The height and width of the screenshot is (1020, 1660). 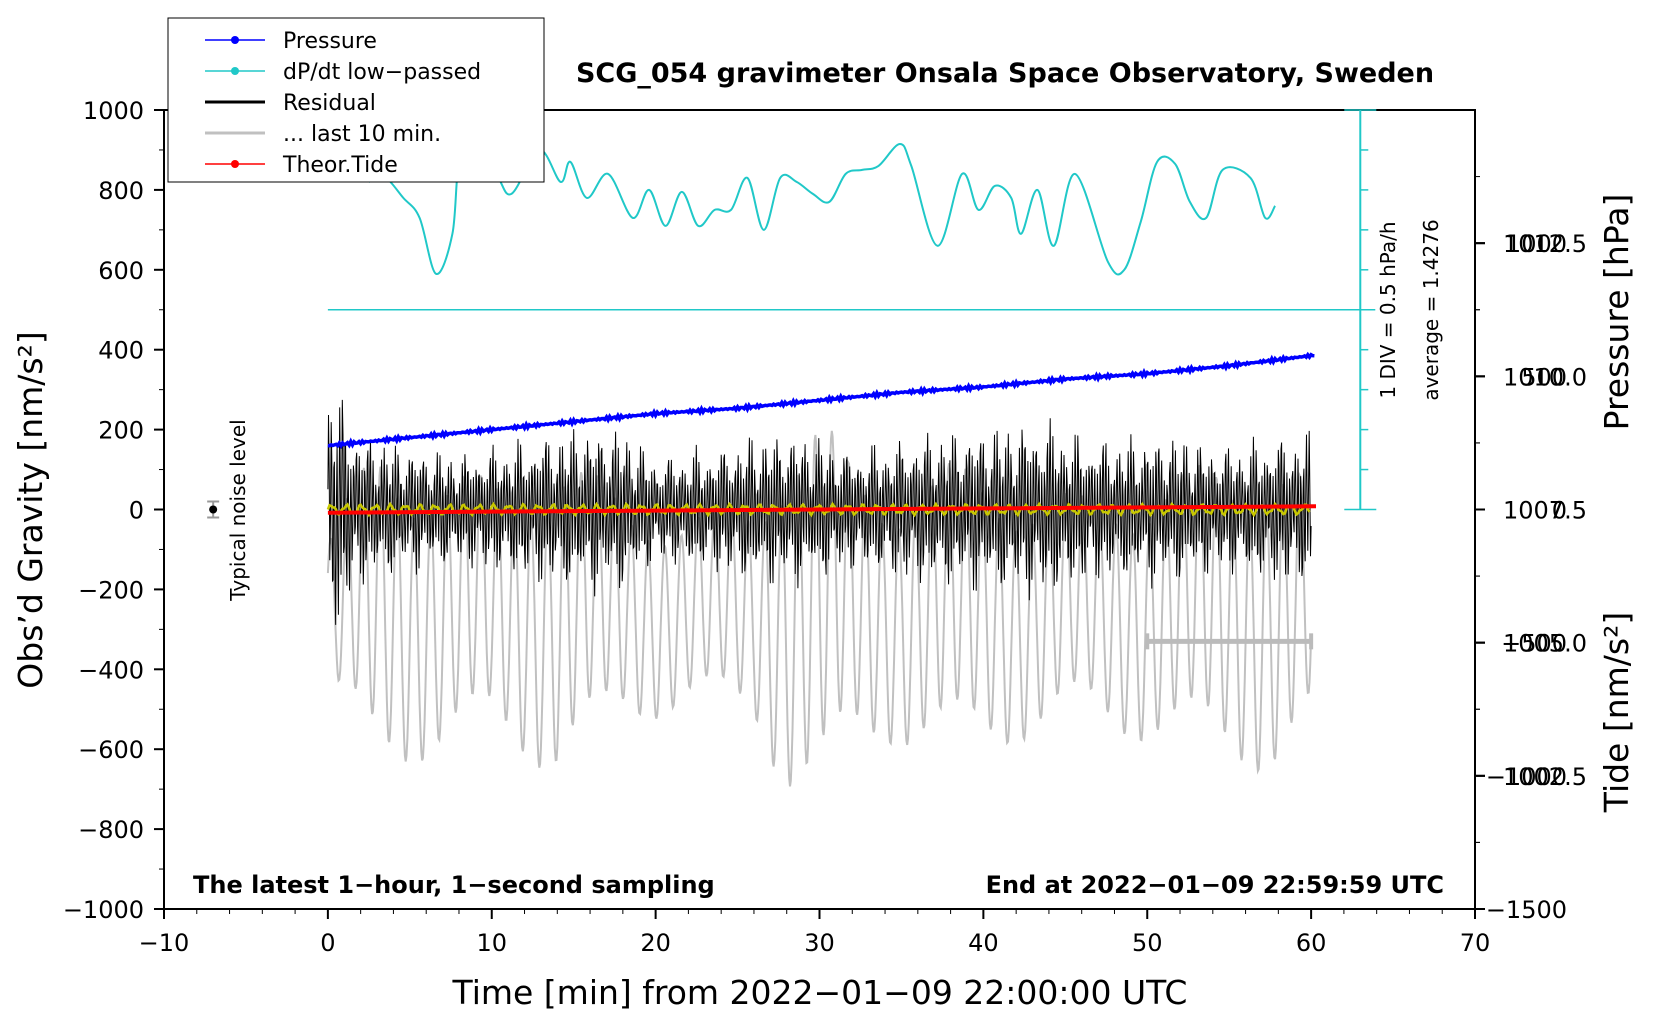 I want to click on residual-line, so click(x=819, y=512).